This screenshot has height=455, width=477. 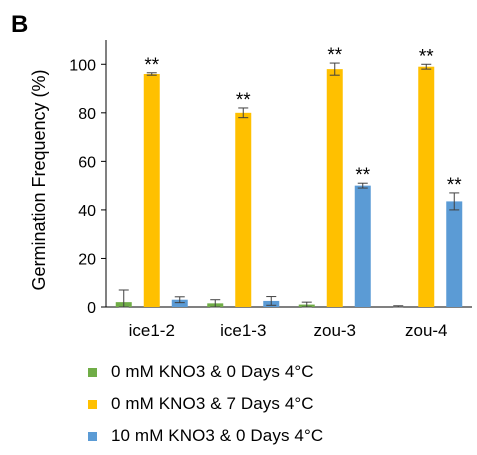 What do you see at coordinates (87, 259) in the screenshot?
I see `y-tick-label: 20` at bounding box center [87, 259].